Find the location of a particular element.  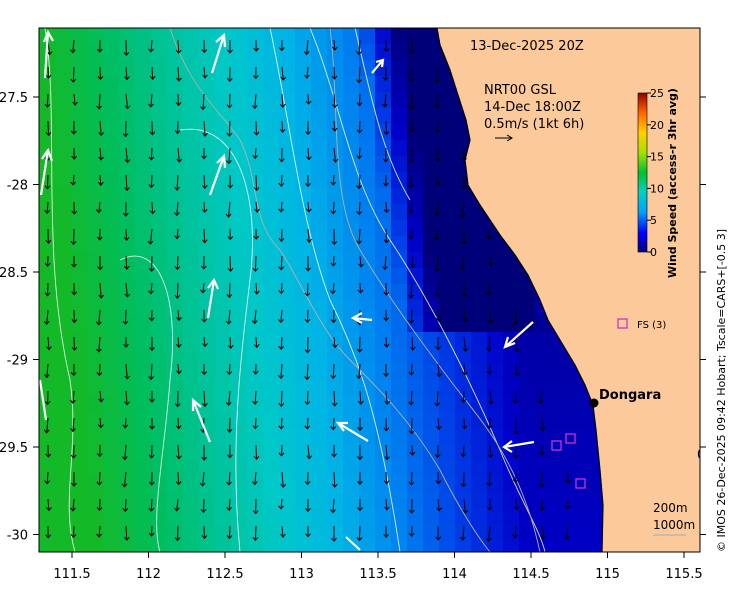

y-tick-label: -29 is located at coordinates (17, 361).